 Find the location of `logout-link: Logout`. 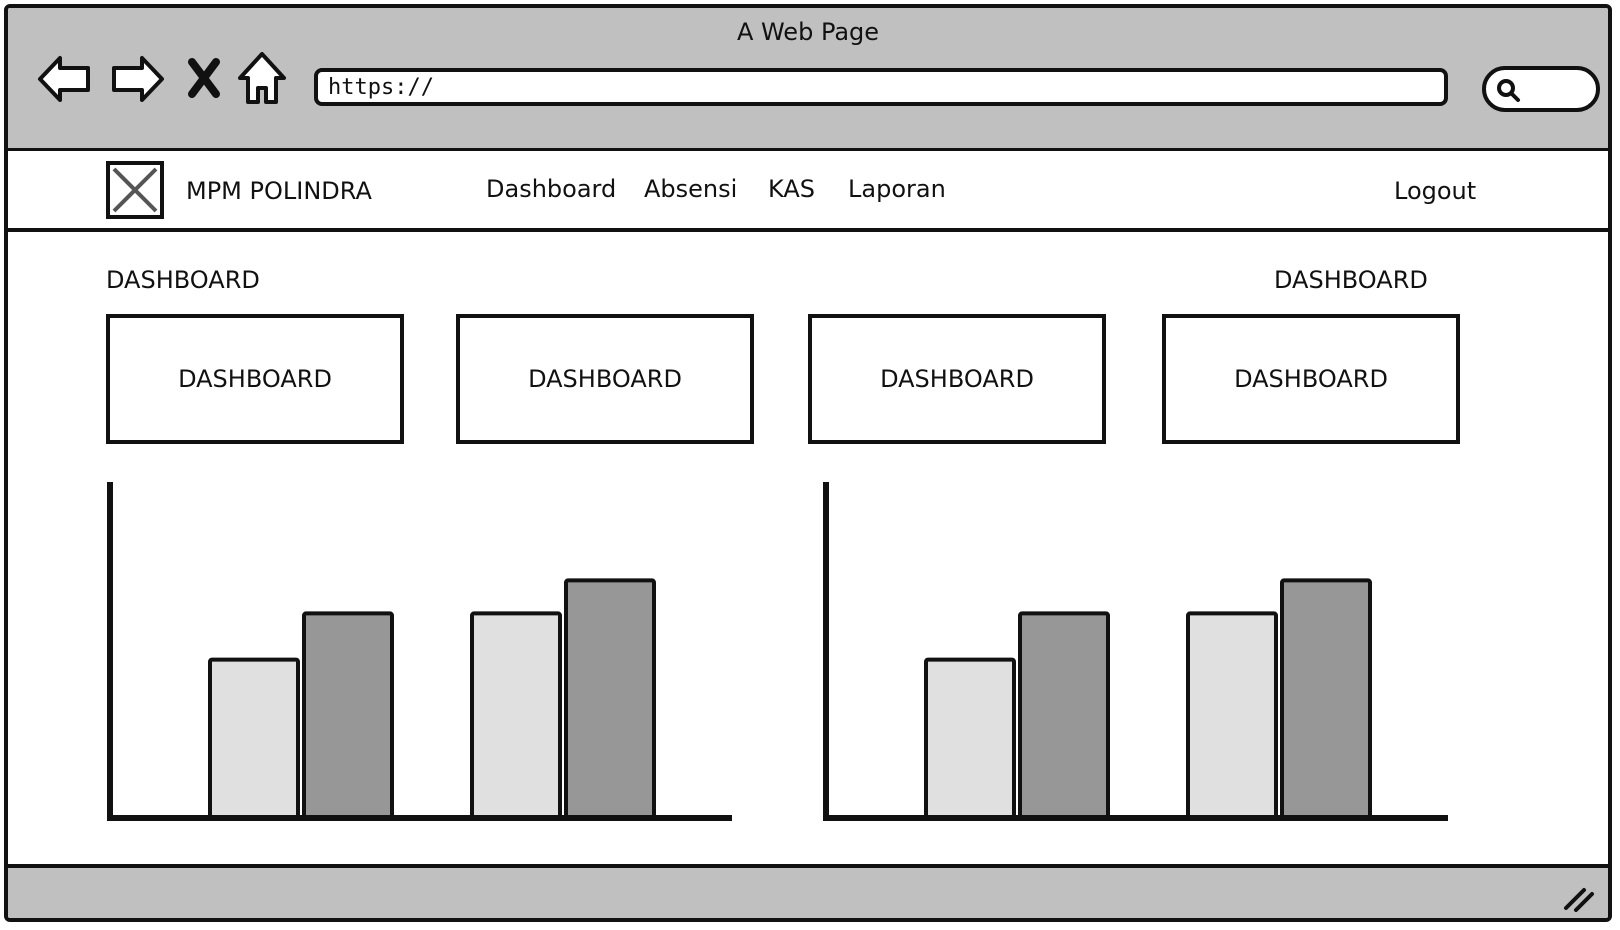

logout-link: Logout is located at coordinates (1435, 191).